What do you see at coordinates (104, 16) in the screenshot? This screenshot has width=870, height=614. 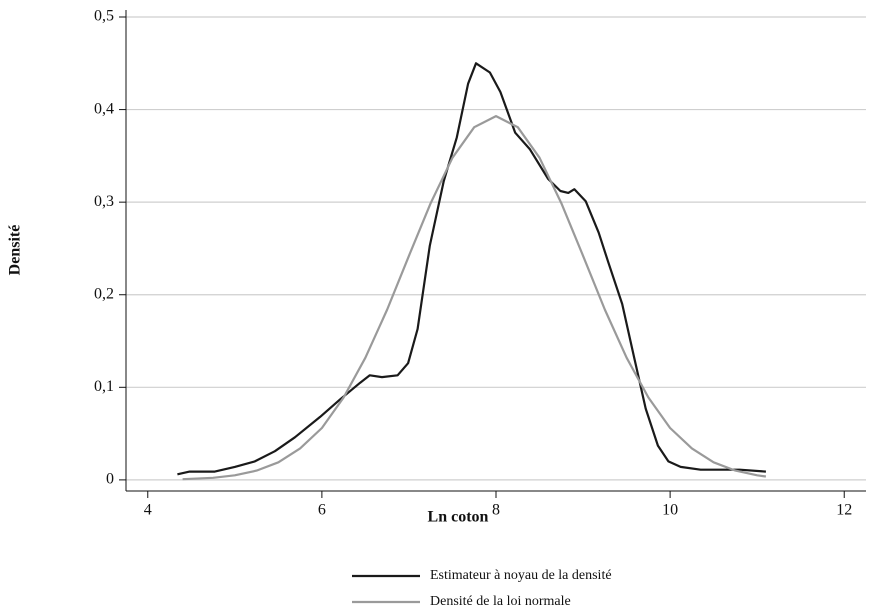 I see `y-tick-label: 0,5` at bounding box center [104, 16].